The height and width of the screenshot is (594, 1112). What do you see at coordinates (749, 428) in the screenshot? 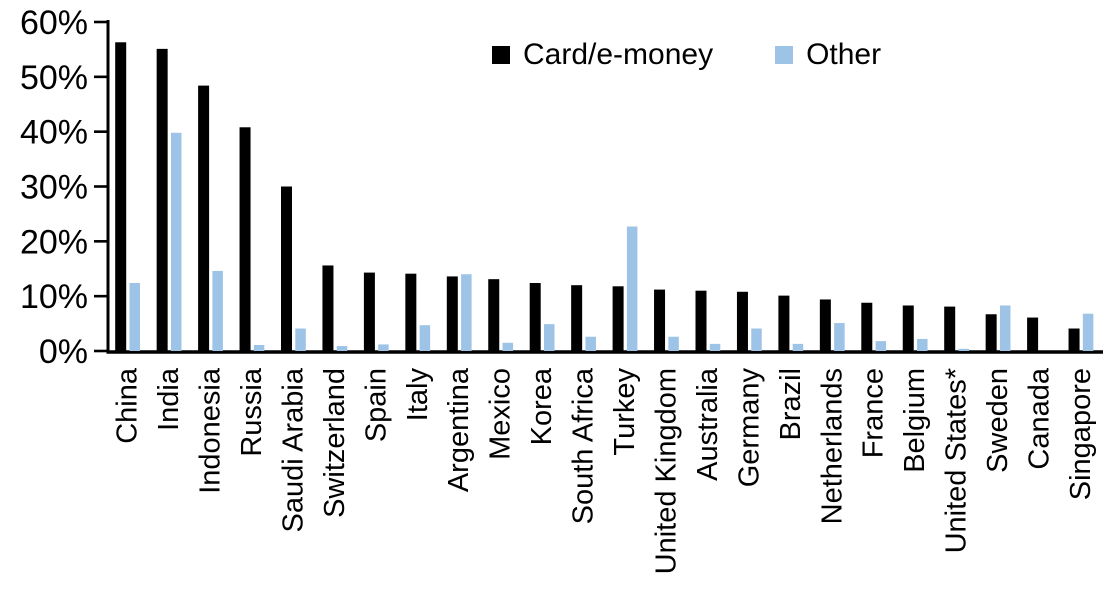
I see `x-axis-label: Germany` at bounding box center [749, 428].